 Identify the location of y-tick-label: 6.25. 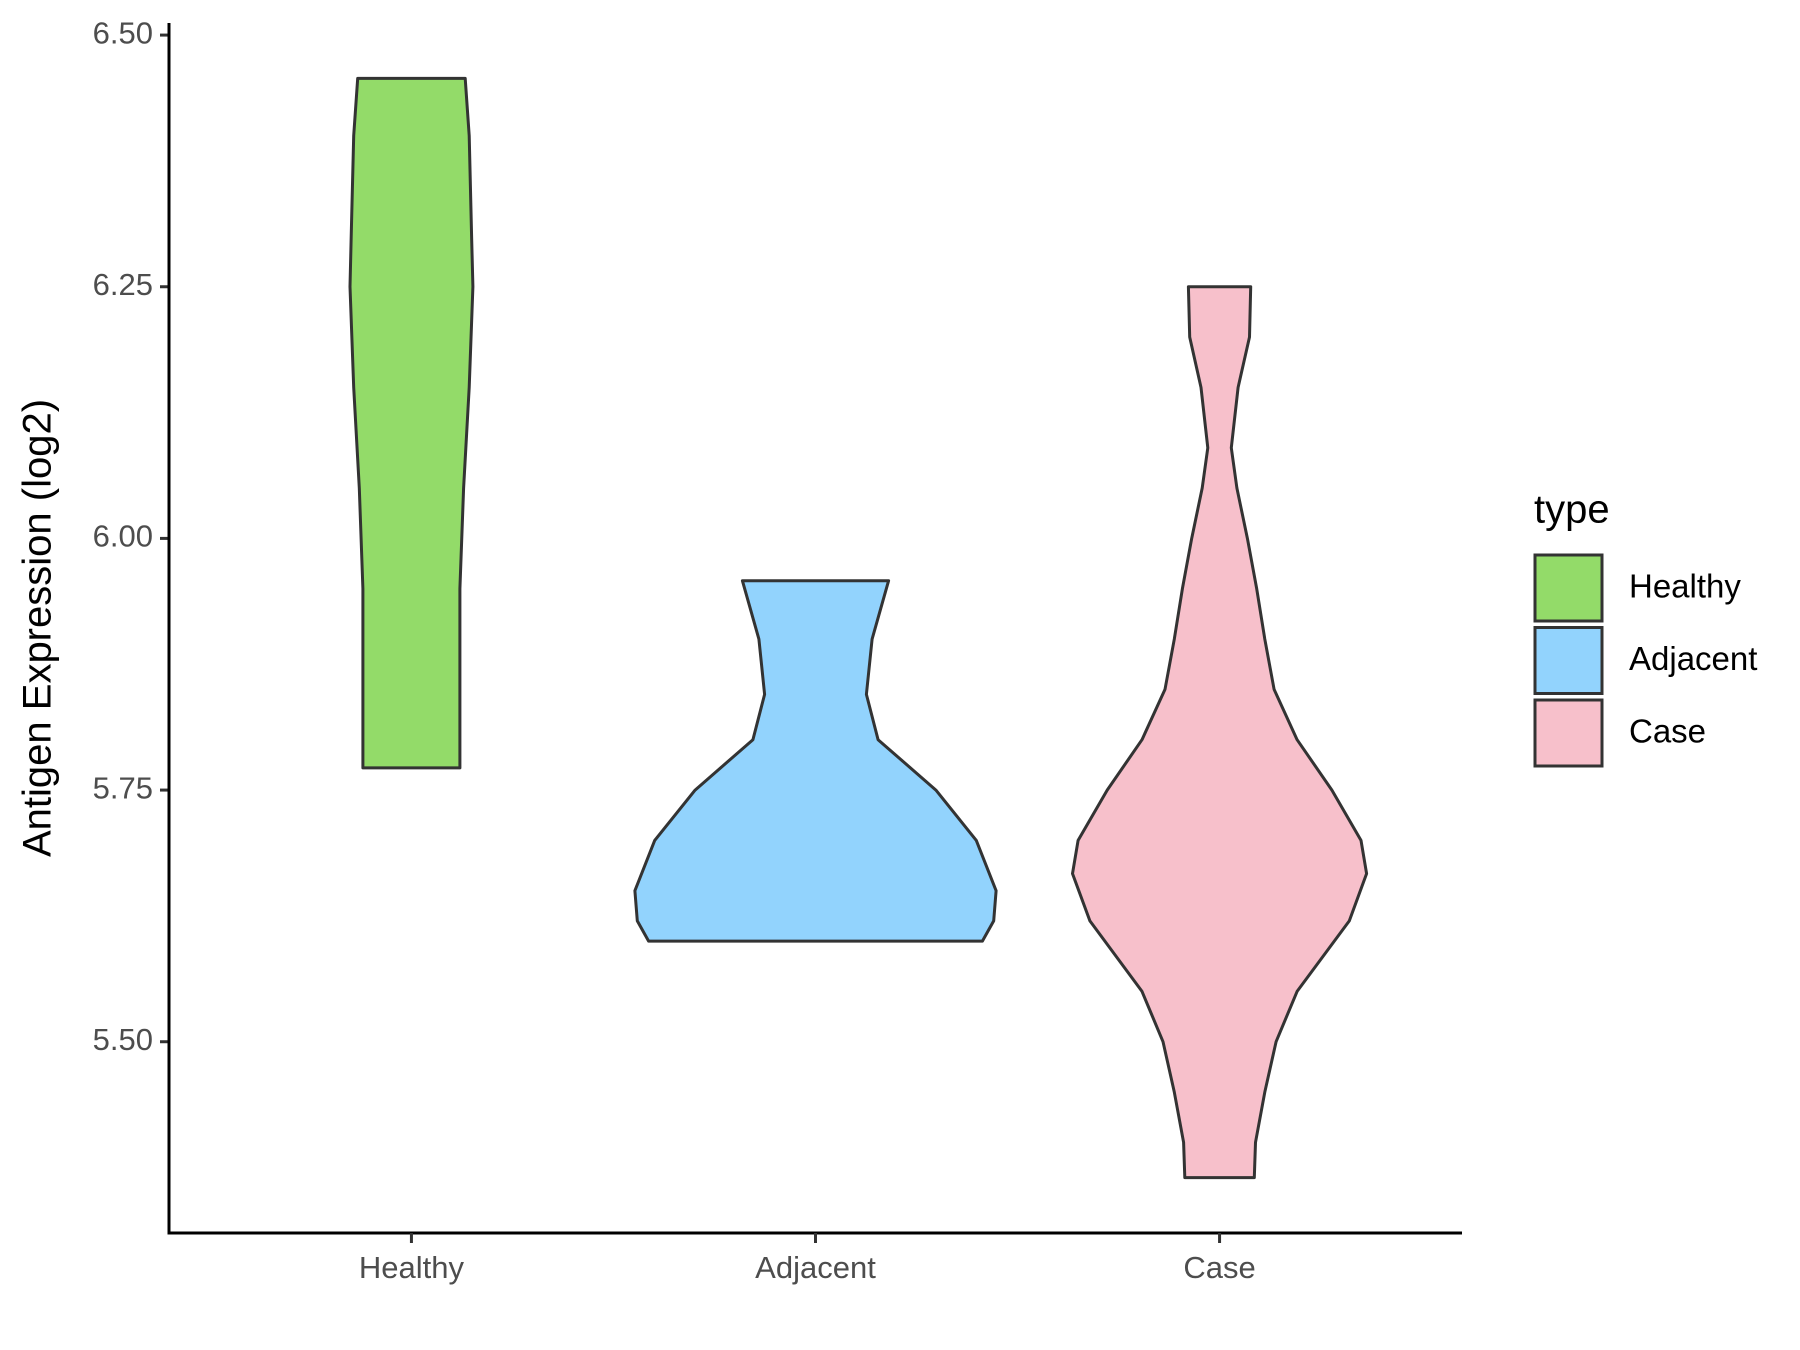
(123, 284).